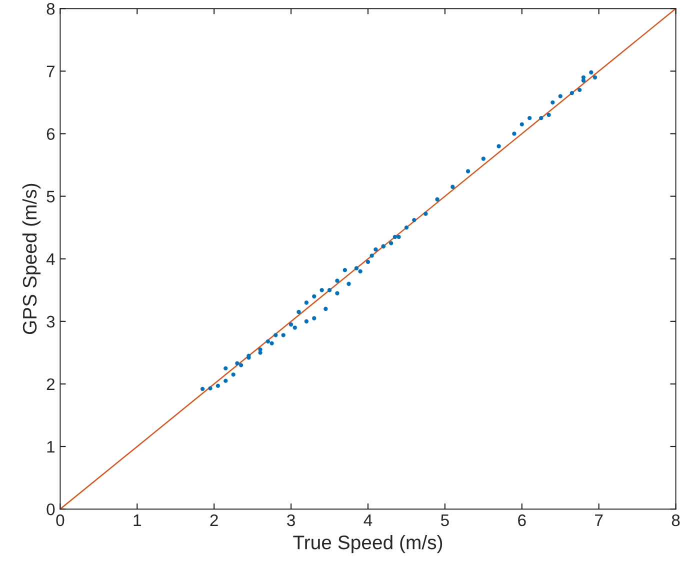  I want to click on x-tick-label: 0, so click(60, 520).